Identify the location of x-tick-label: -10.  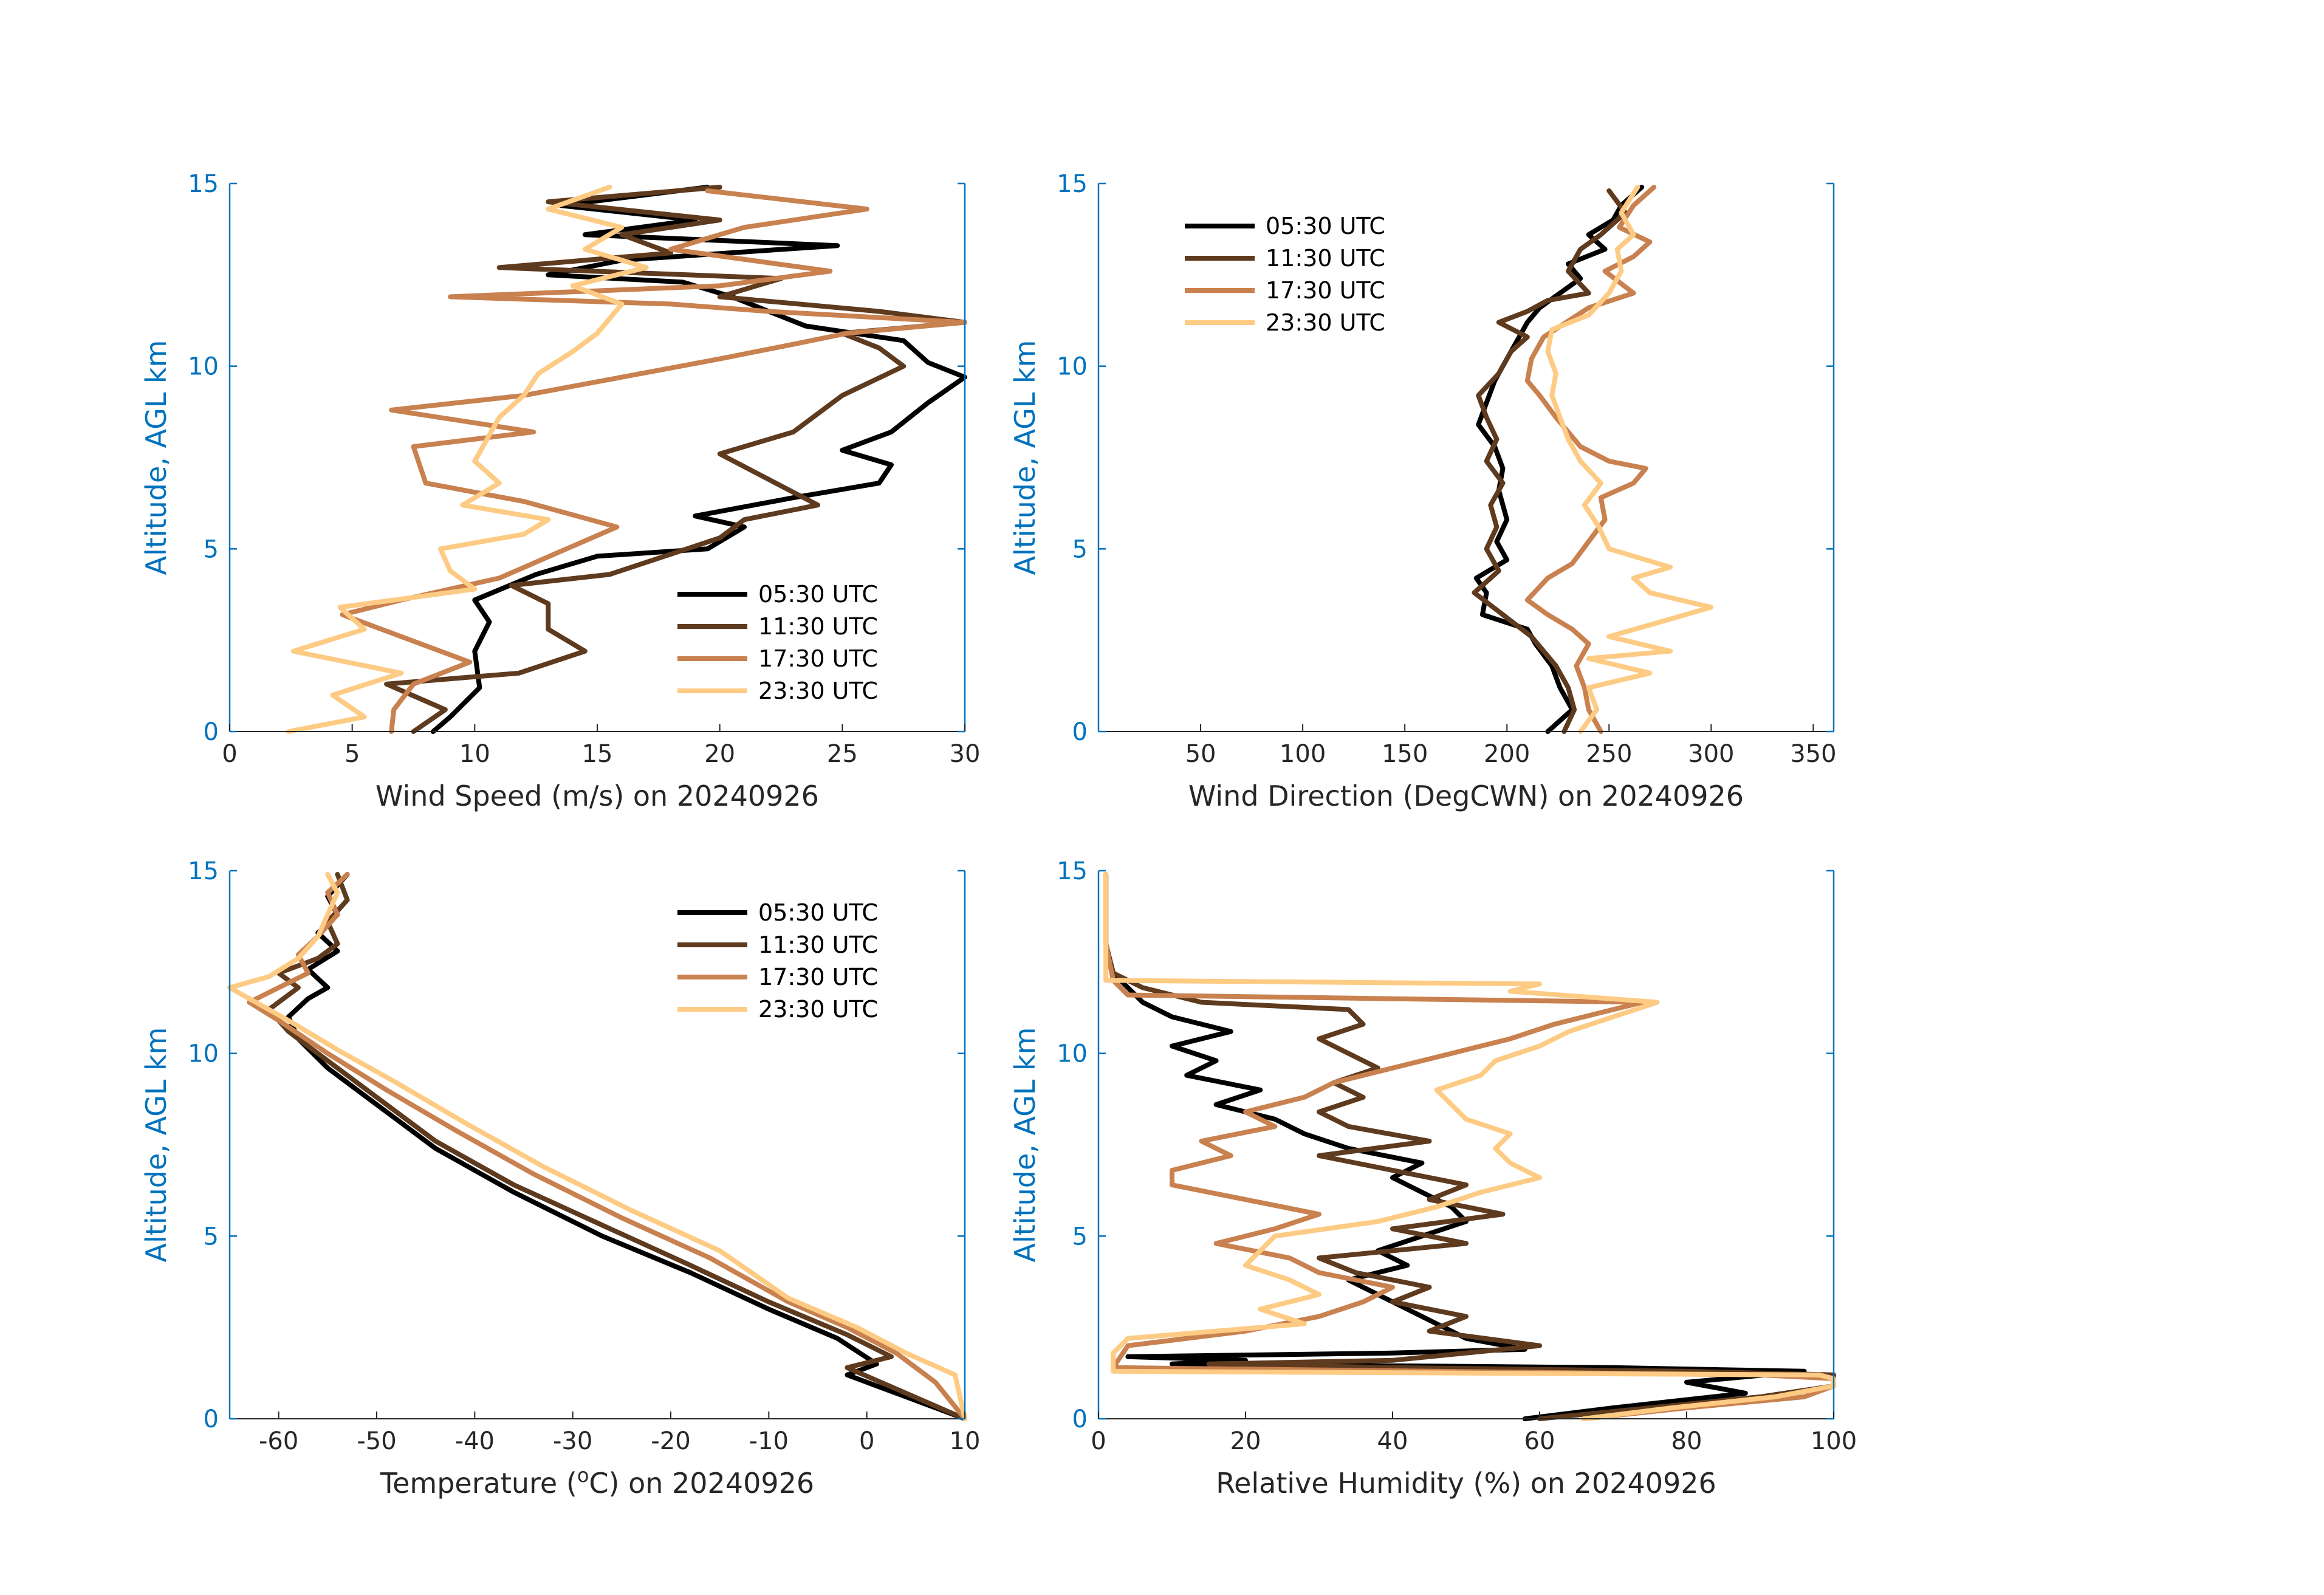
(769, 1441).